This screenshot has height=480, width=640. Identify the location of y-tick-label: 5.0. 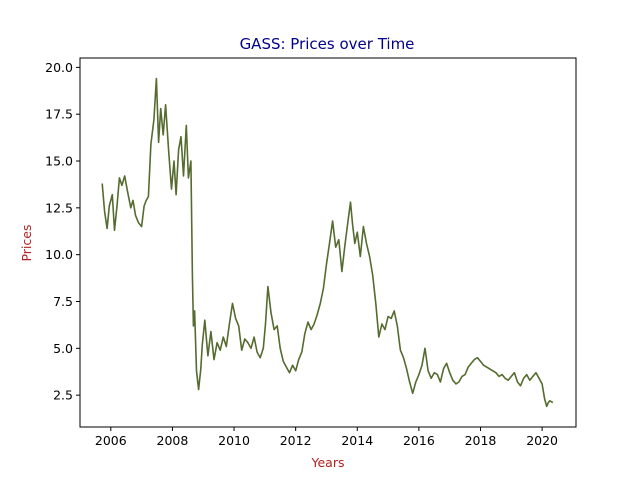
(63, 348).